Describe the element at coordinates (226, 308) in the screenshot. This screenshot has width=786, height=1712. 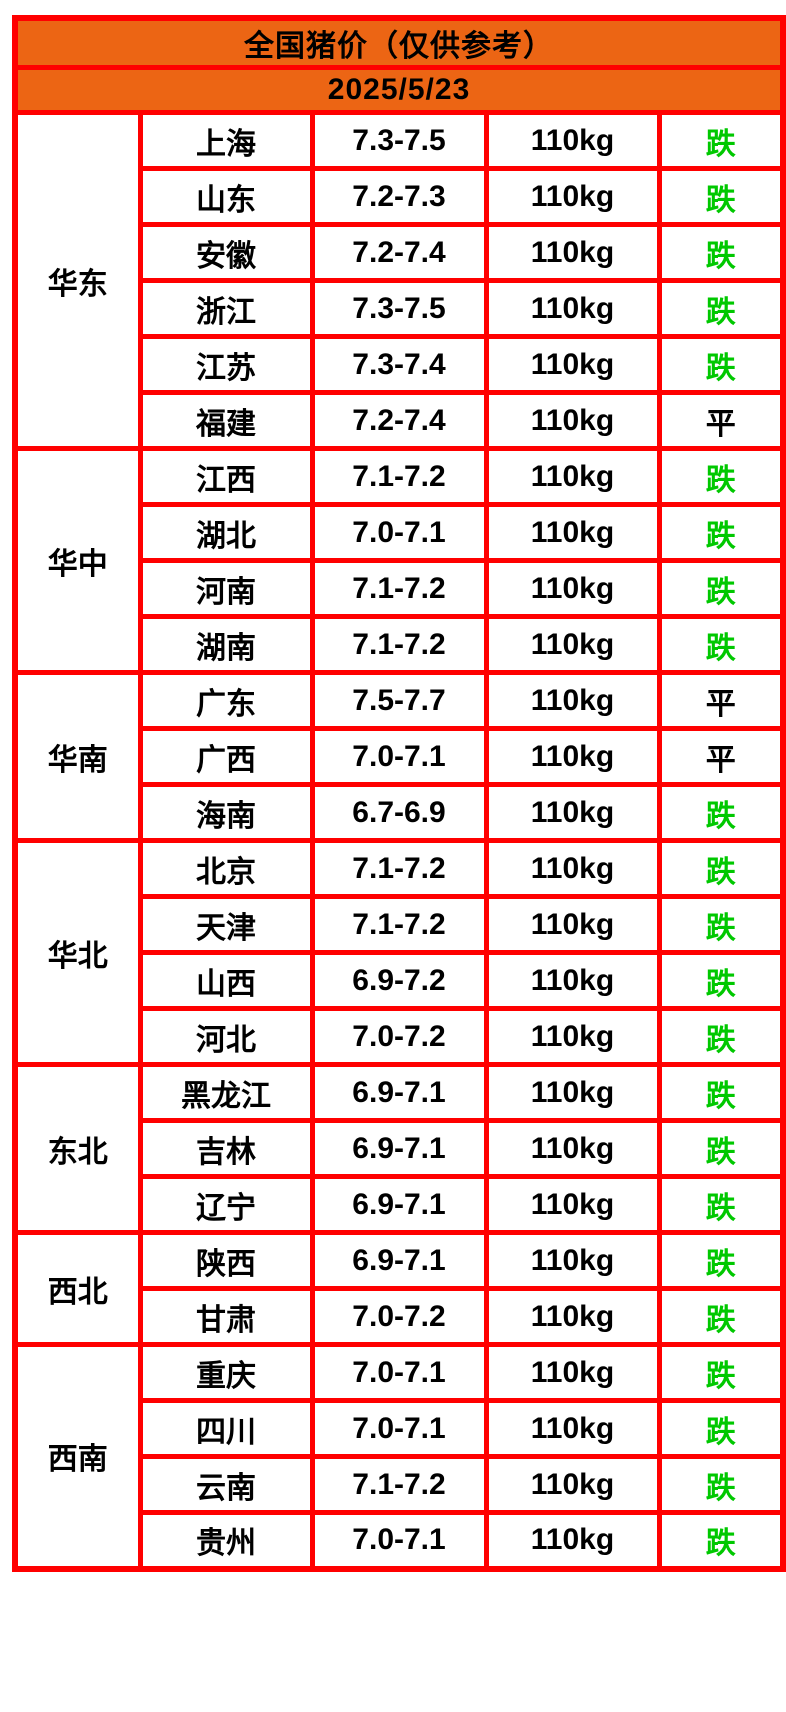
I see `province-cell: 浙江` at that location.